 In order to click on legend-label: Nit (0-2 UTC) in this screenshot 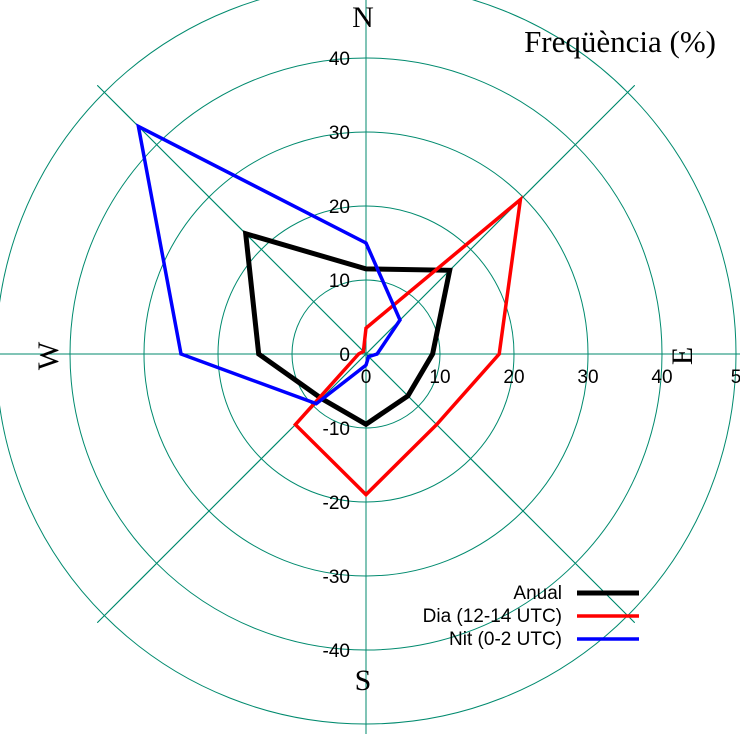, I will do `click(505, 639)`.